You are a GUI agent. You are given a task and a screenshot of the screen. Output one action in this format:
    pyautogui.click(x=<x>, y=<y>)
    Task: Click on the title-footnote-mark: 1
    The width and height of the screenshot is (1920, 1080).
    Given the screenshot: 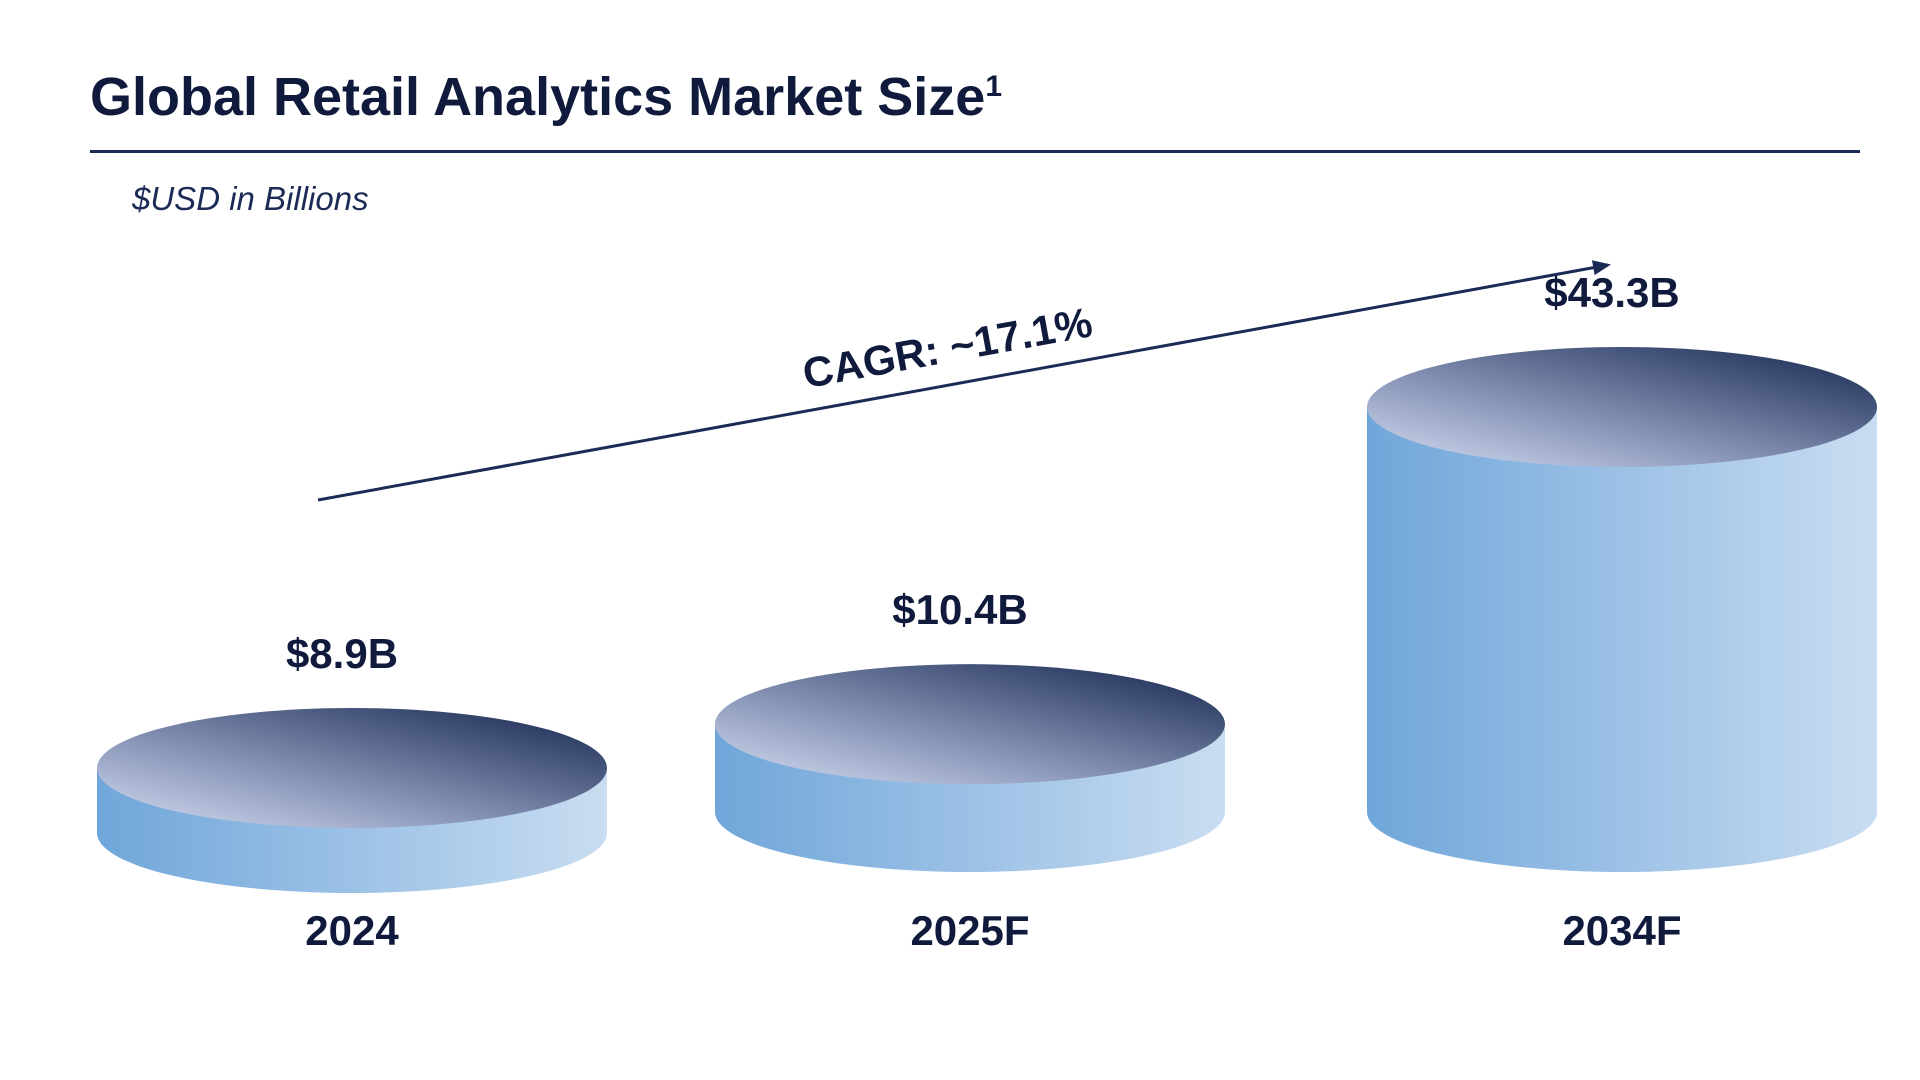 What is the action you would take?
    pyautogui.click(x=993, y=86)
    